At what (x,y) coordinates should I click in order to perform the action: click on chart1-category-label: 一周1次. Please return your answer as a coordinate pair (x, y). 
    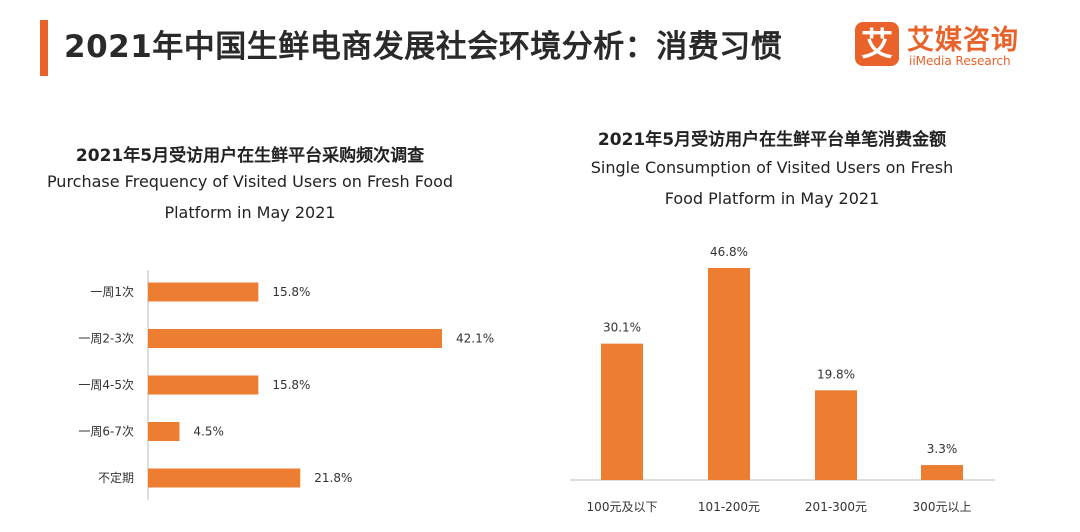
    Looking at the image, I should click on (112, 292).